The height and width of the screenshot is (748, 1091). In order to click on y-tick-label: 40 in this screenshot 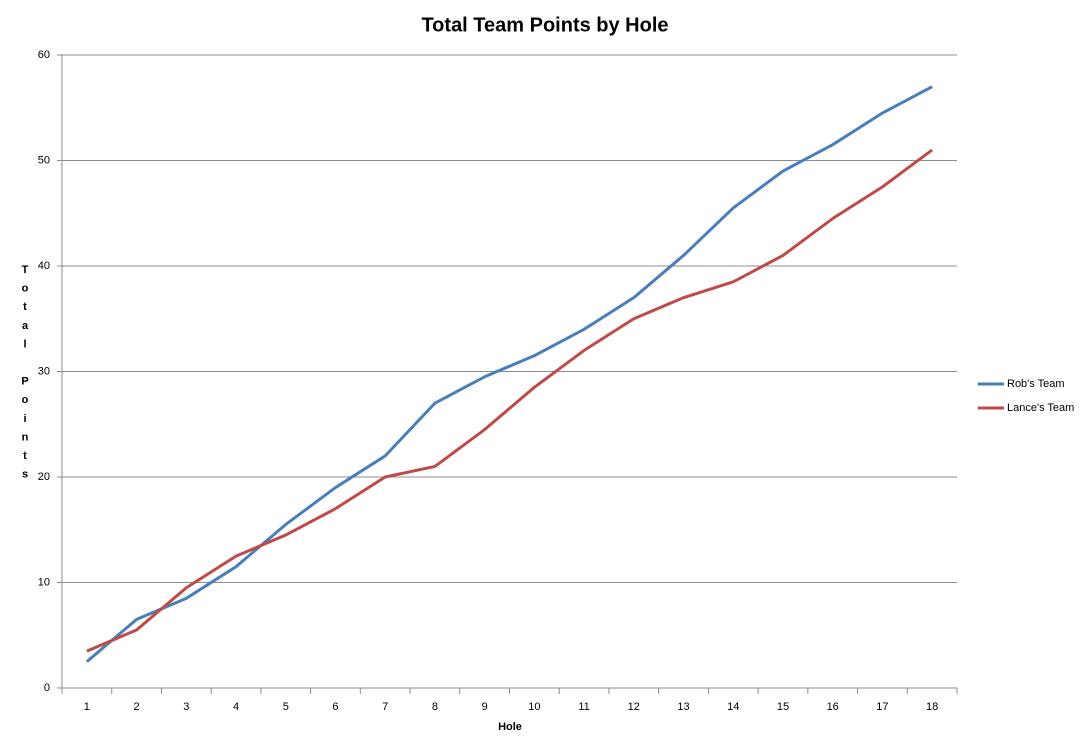, I will do `click(44, 266)`.